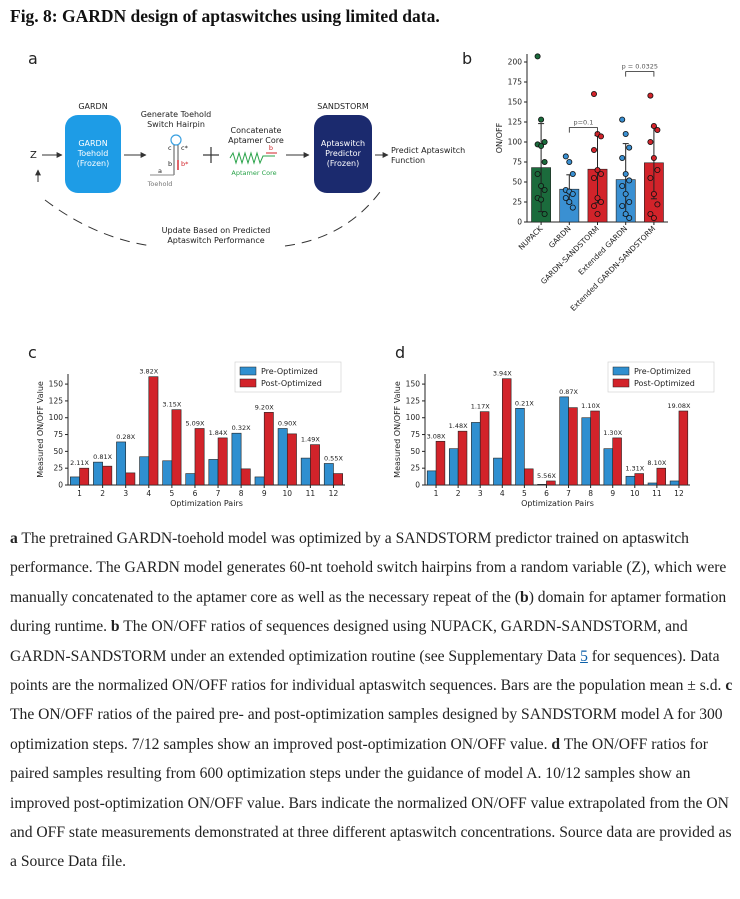  Describe the element at coordinates (584, 656) in the screenshot. I see `caption-link: 5` at that location.